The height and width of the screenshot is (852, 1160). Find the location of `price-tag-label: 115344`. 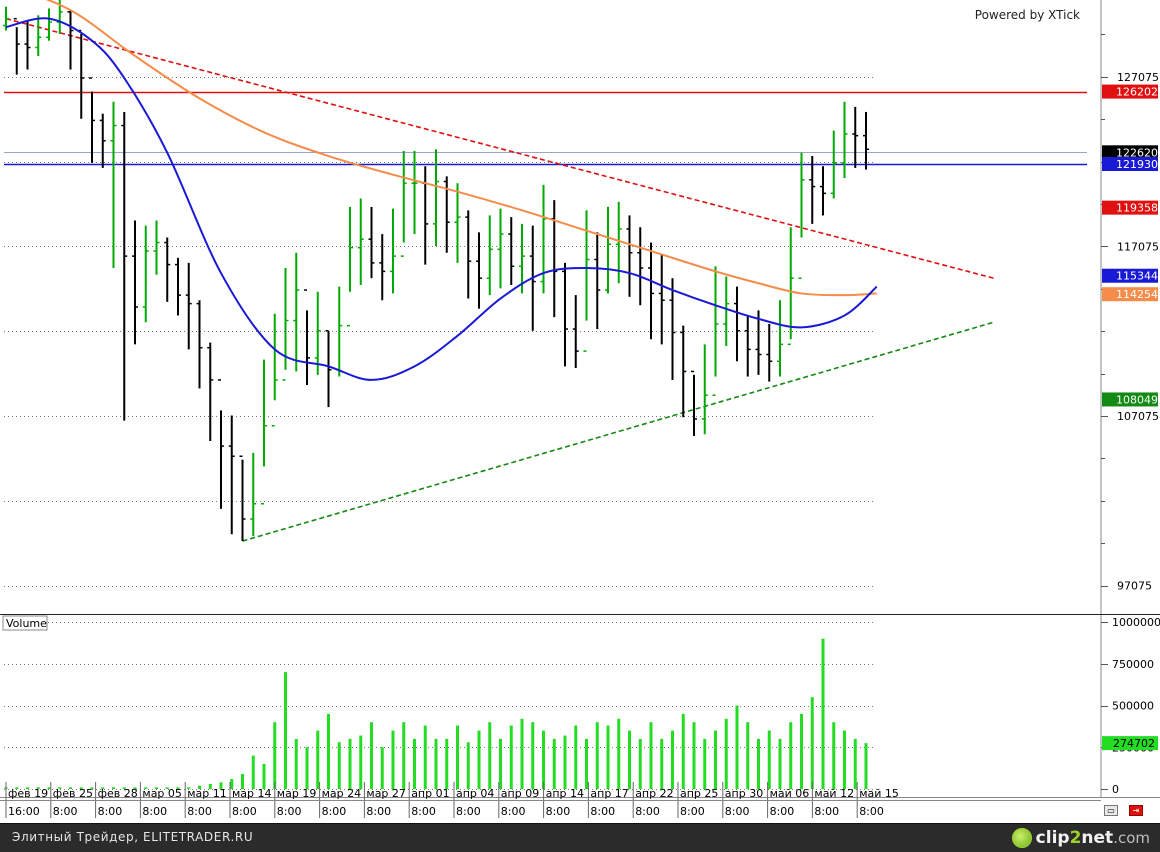

price-tag-label: 115344 is located at coordinates (1137, 276).